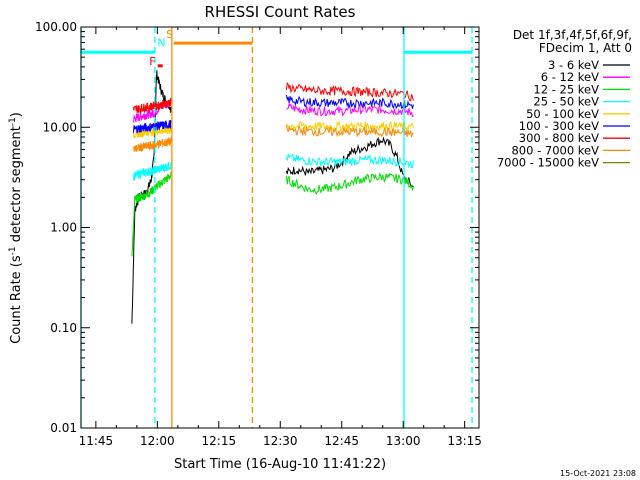 This screenshot has width=640, height=480. Describe the element at coordinates (585, 48) in the screenshot. I see `legend-header-decimation: FDecim 1, Att 0` at that location.